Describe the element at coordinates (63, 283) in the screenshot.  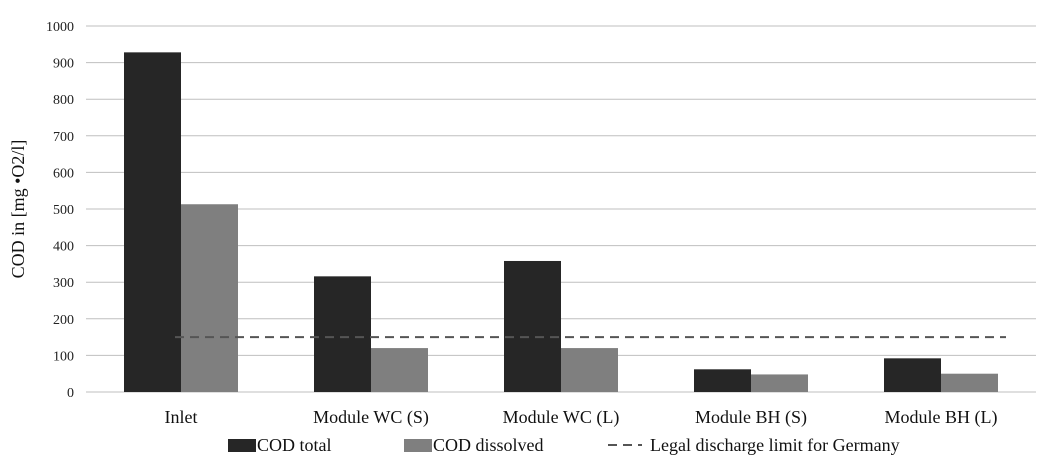
I see `y-tick-label: 300` at that location.